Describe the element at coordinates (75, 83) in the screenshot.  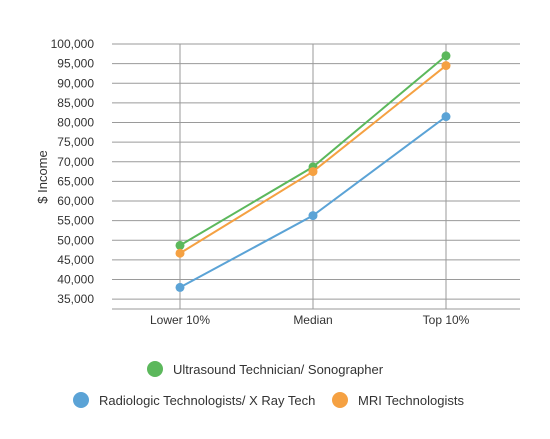
I see `y-tick-label: 90,000` at that location.